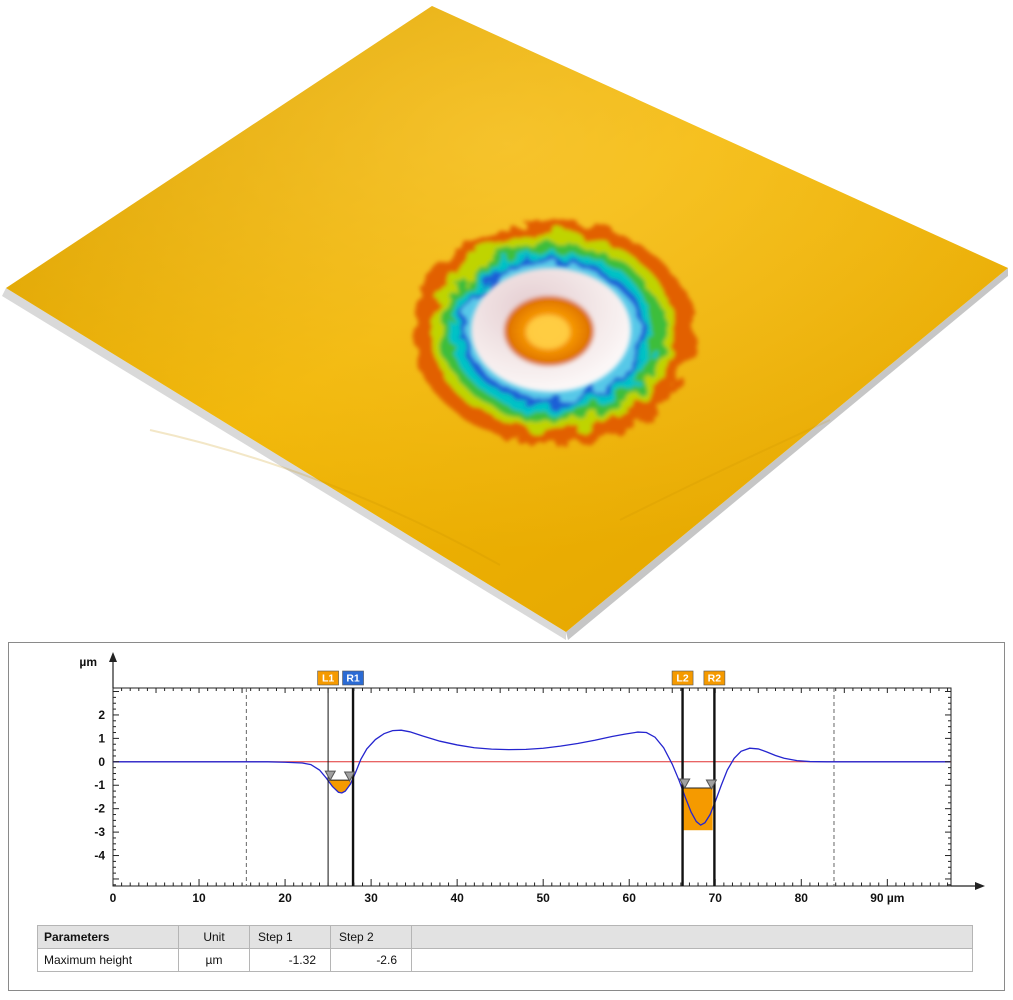  Describe the element at coordinates (99, 832) in the screenshot. I see `y-tick-label: -3` at that location.